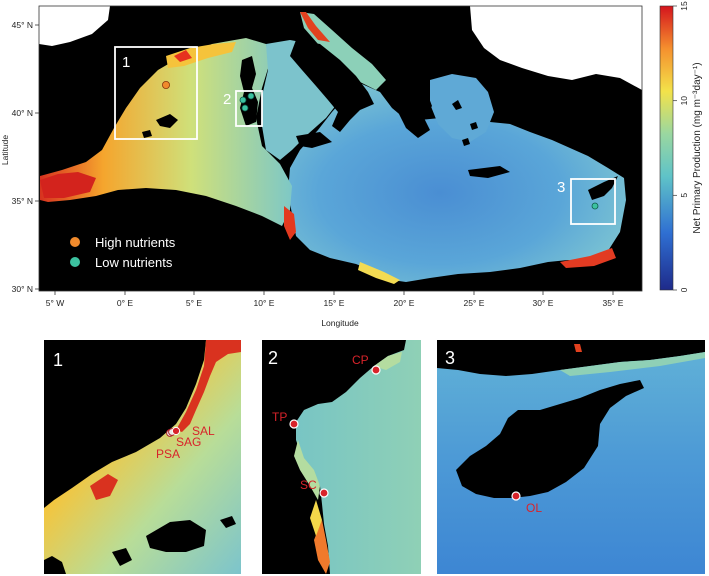  What do you see at coordinates (126, 62) in the screenshot?
I see `map-box-1-label: 1` at bounding box center [126, 62].